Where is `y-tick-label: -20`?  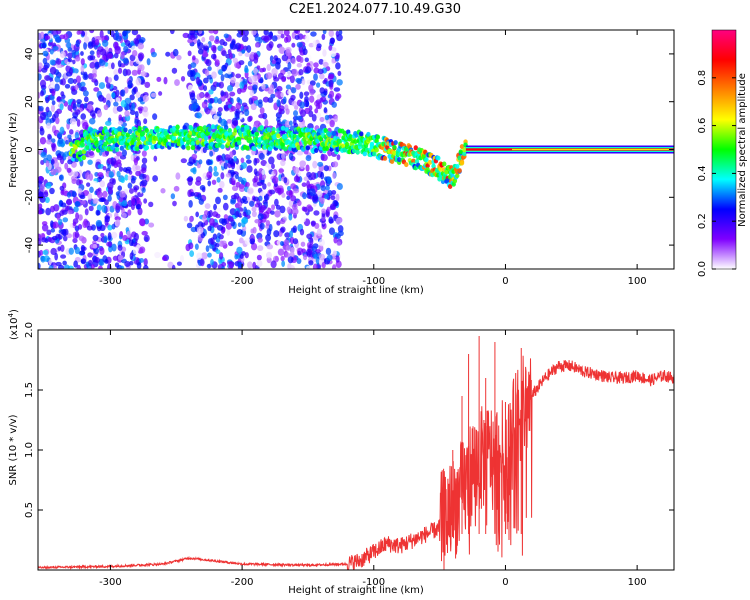 y-tick-label: -20 is located at coordinates (29, 197).